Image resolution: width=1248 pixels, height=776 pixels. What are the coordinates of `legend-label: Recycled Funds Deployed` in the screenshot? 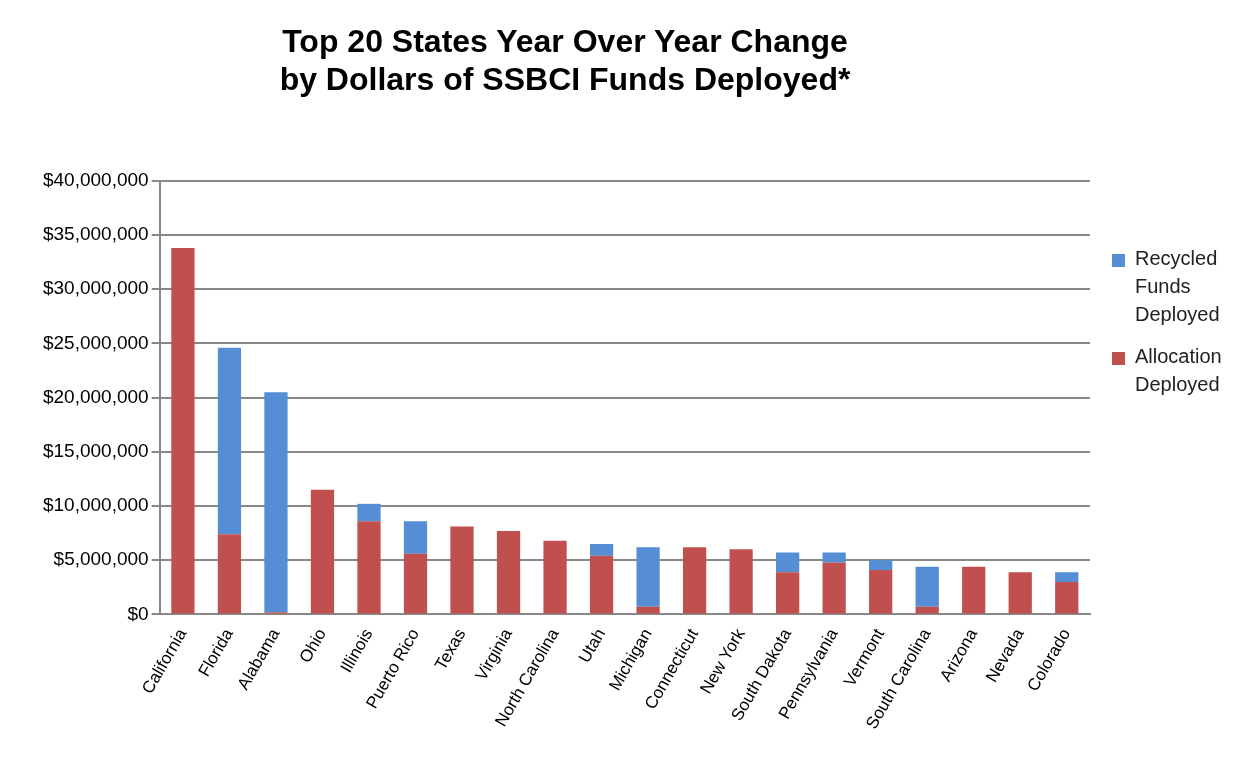 It's located at (1178, 286).